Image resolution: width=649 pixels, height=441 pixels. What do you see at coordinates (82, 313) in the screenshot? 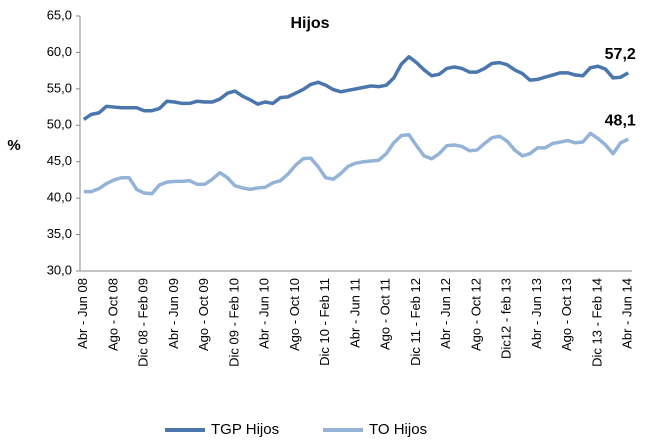
I see `x-tick-label: Abr - Jun 08` at bounding box center [82, 313].